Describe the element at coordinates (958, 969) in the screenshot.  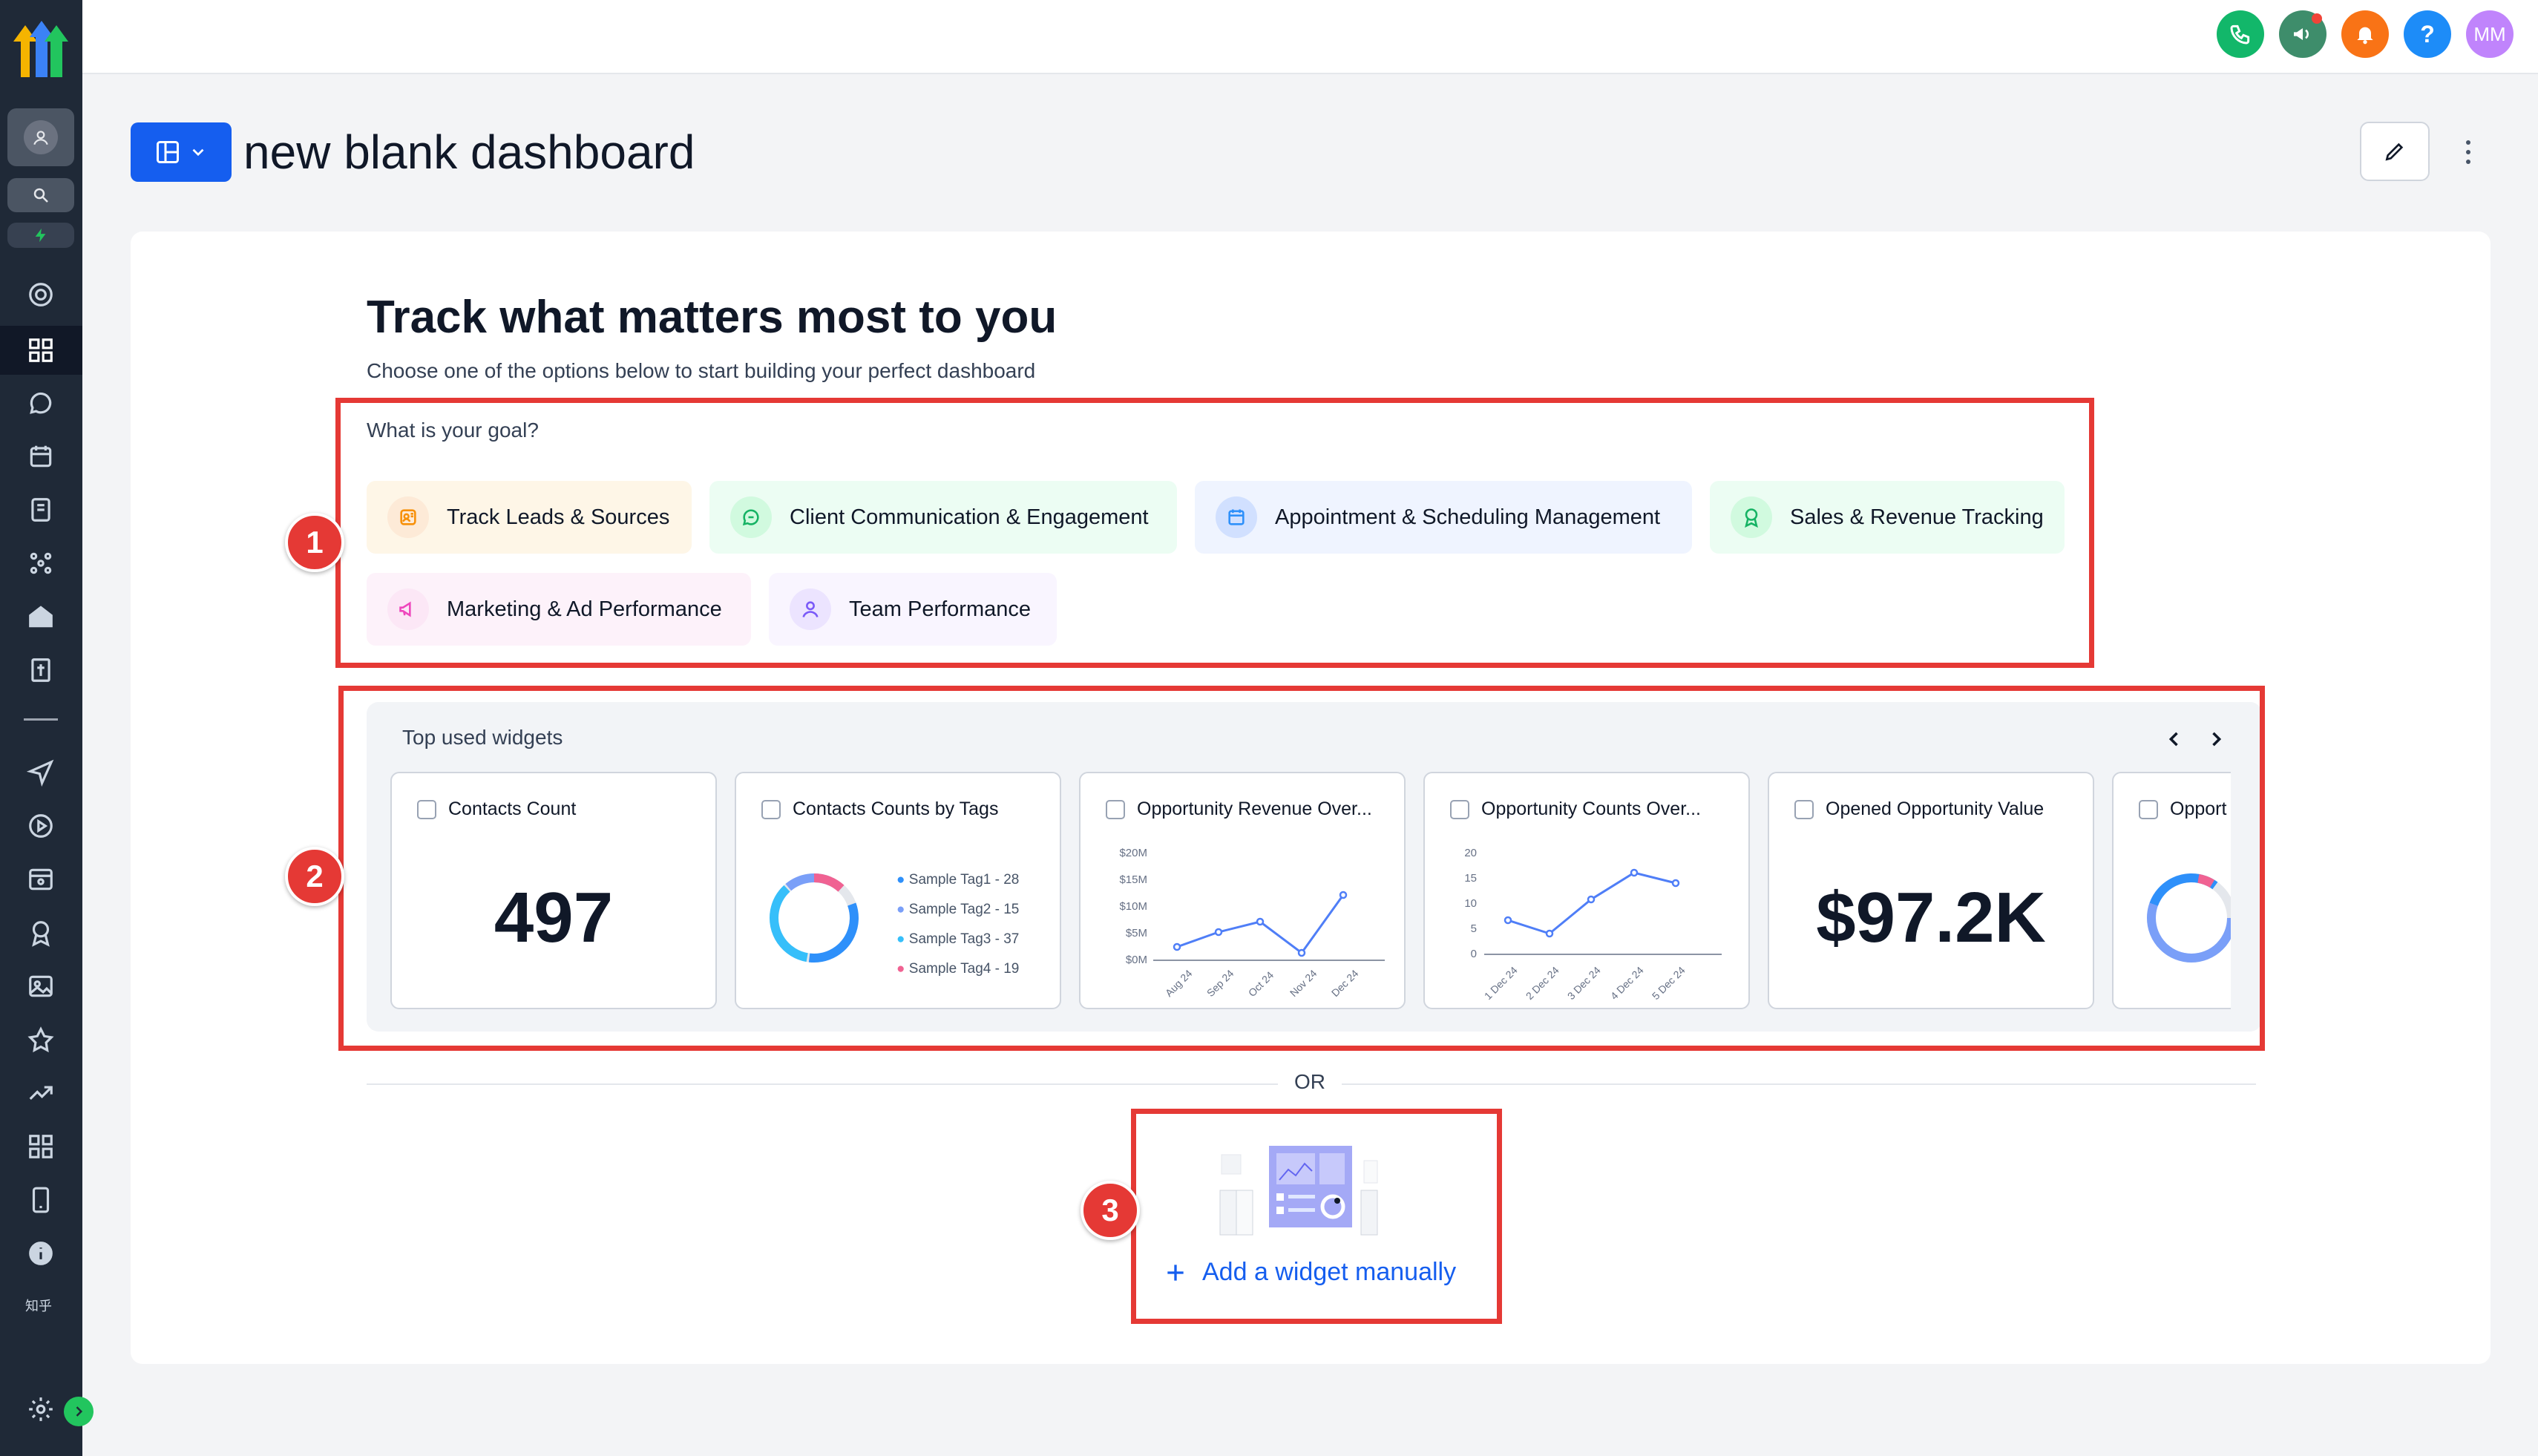
I see `legend-item: ● Sample Tag4 - 19` at that location.